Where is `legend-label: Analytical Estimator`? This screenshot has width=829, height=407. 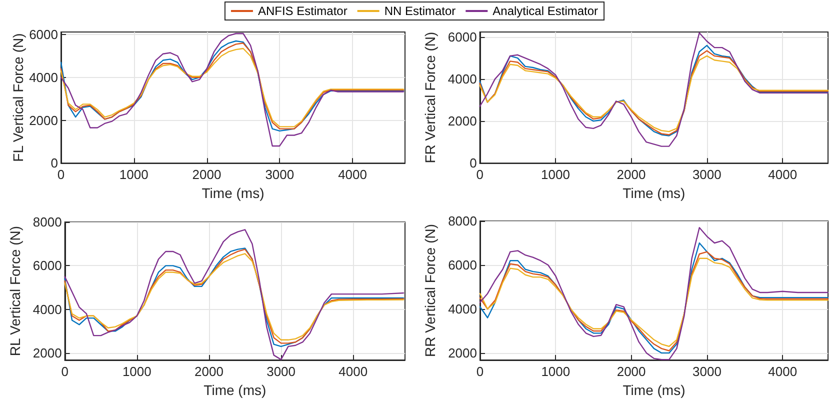 legend-label: Analytical Estimator is located at coordinates (545, 11).